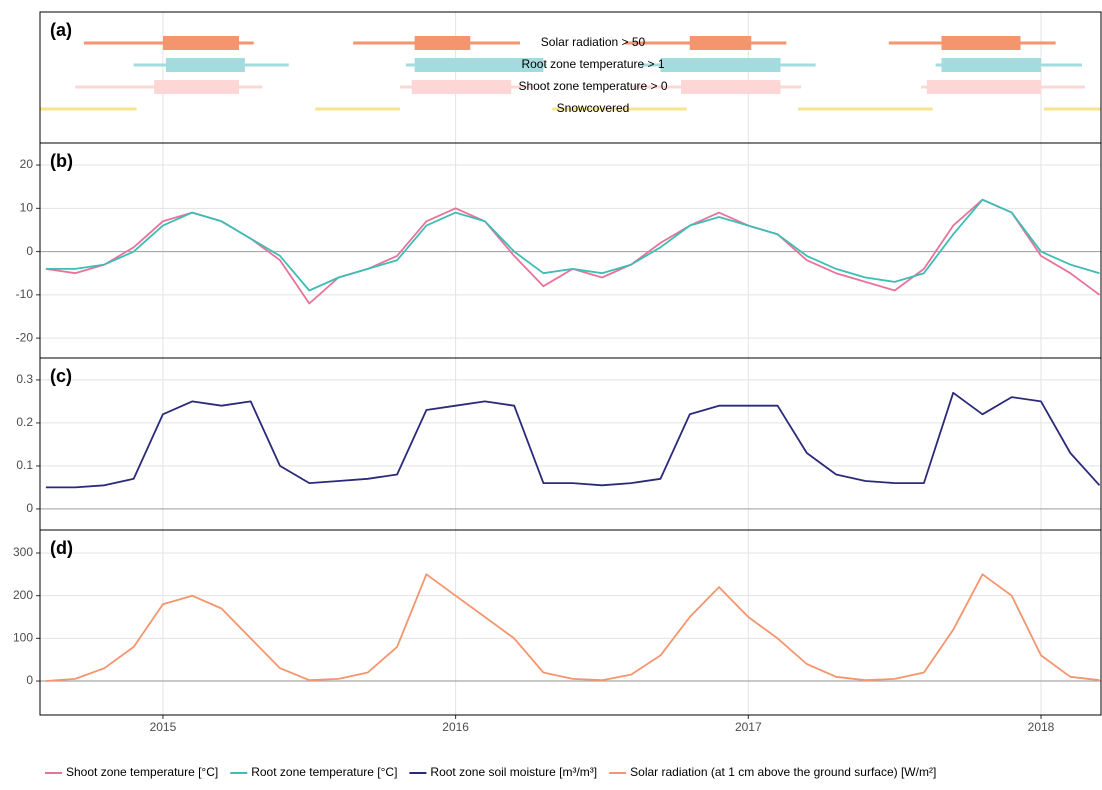 This screenshot has width=1102, height=790. Describe the element at coordinates (142, 772) in the screenshot. I see `legend-label: Shoot zone temperature [°C]` at that location.